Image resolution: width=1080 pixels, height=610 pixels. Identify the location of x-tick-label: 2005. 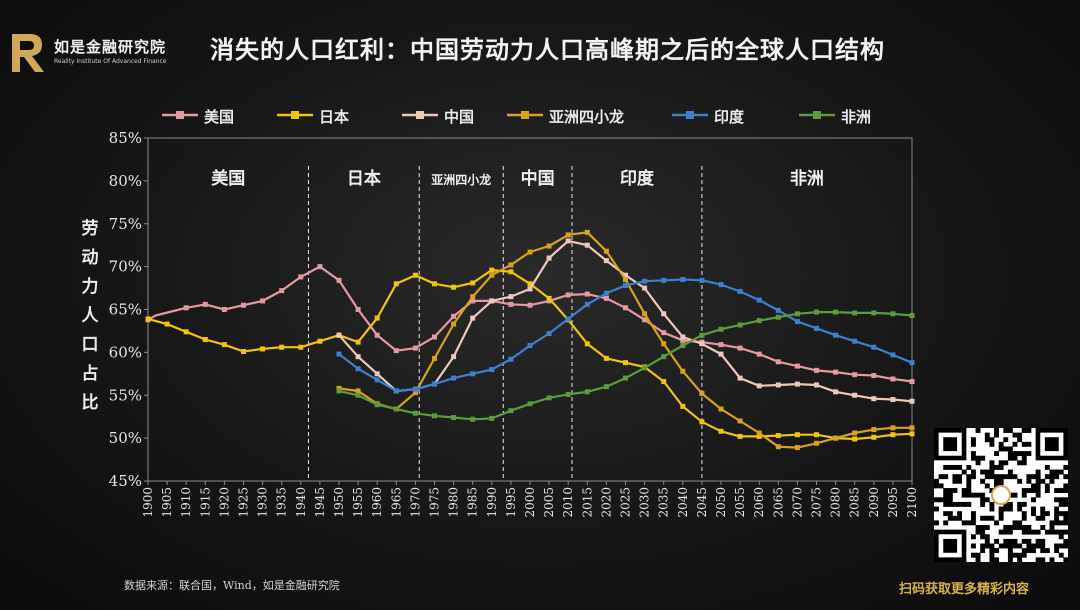
(549, 502).